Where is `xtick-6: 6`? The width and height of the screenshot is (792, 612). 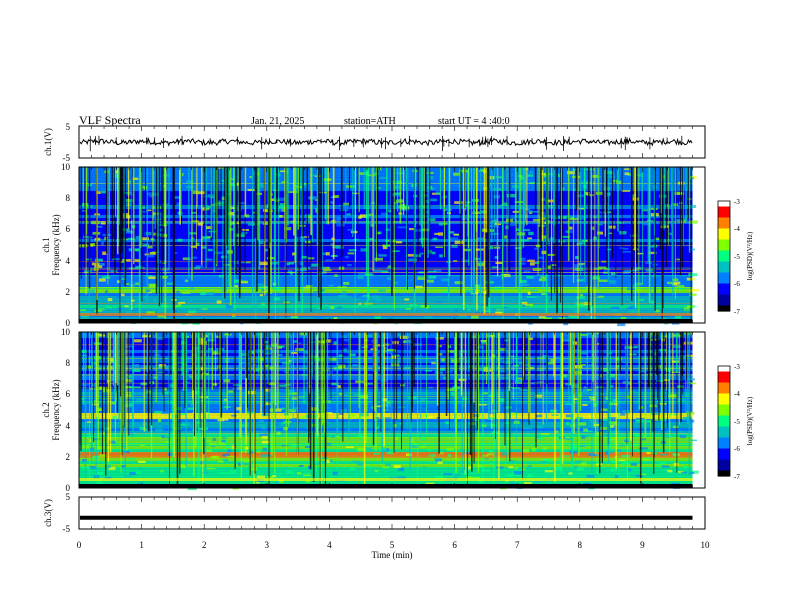
xtick-6: 6 is located at coordinates (454, 545).